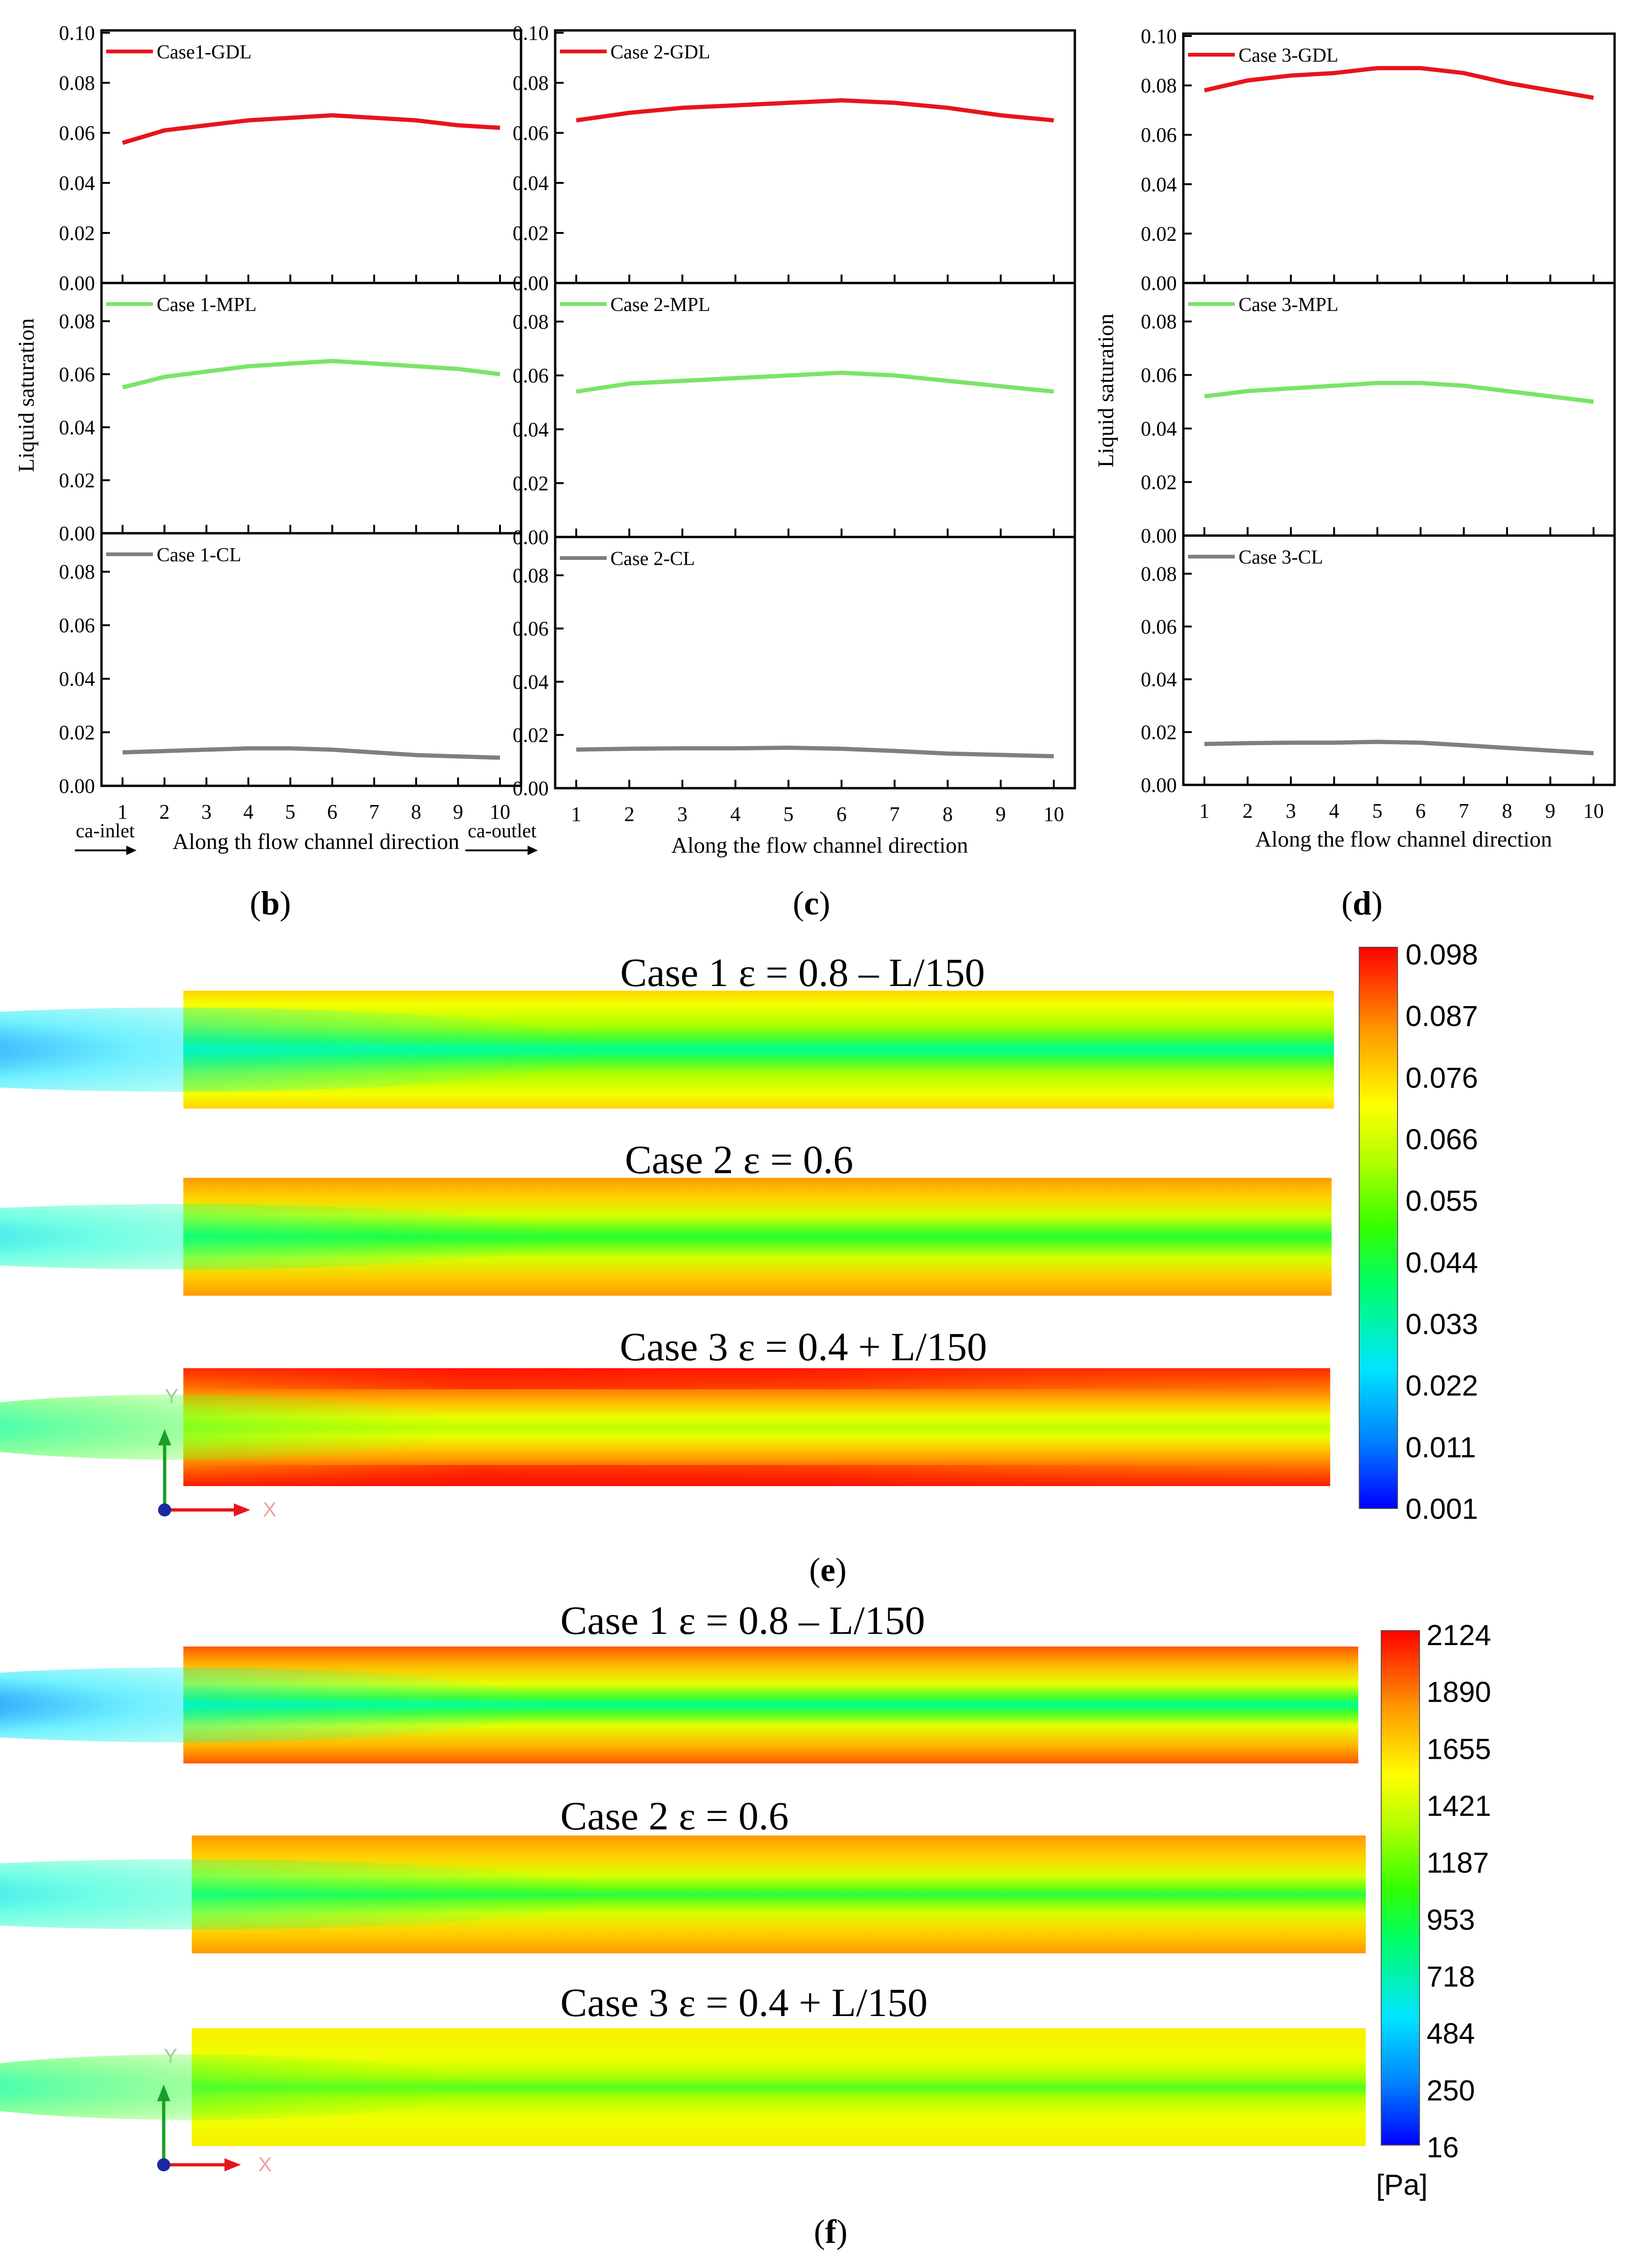 This screenshot has height=2256, width=1652. What do you see at coordinates (171, 1396) in the screenshot?
I see `panel-e-axis-y-label: Y` at bounding box center [171, 1396].